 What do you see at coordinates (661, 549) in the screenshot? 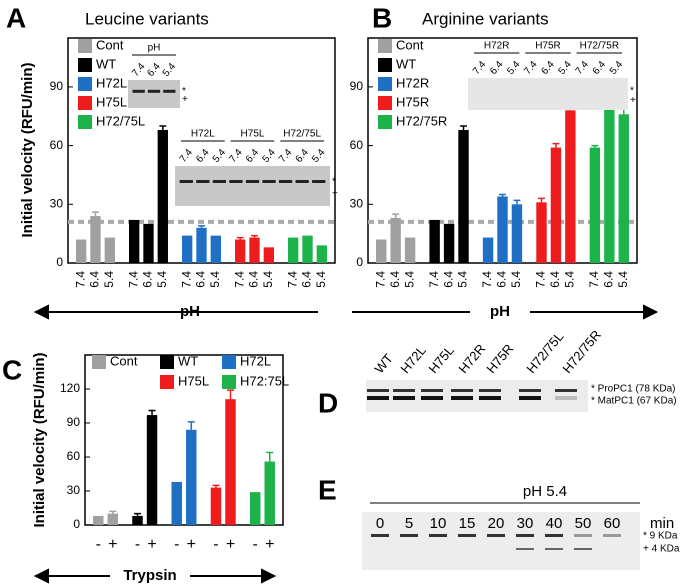
I see `band-label: + 4 KDa` at bounding box center [661, 549].